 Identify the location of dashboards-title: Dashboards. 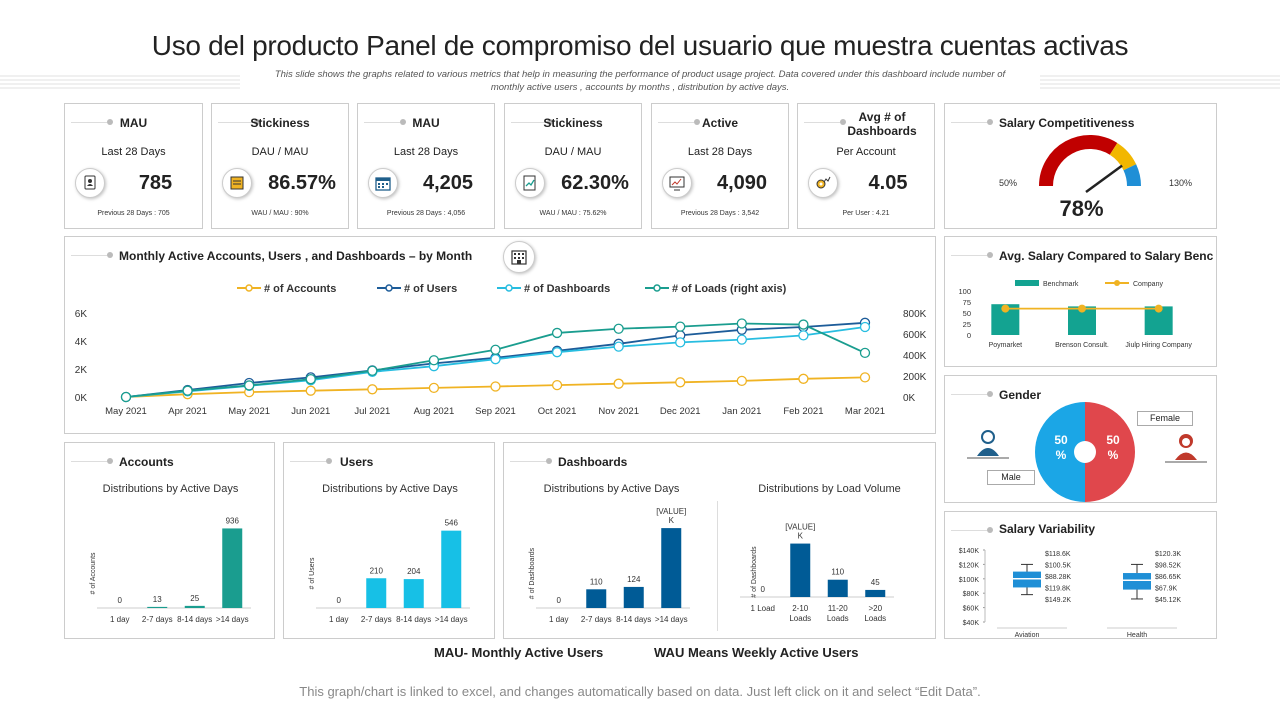
(593, 462).